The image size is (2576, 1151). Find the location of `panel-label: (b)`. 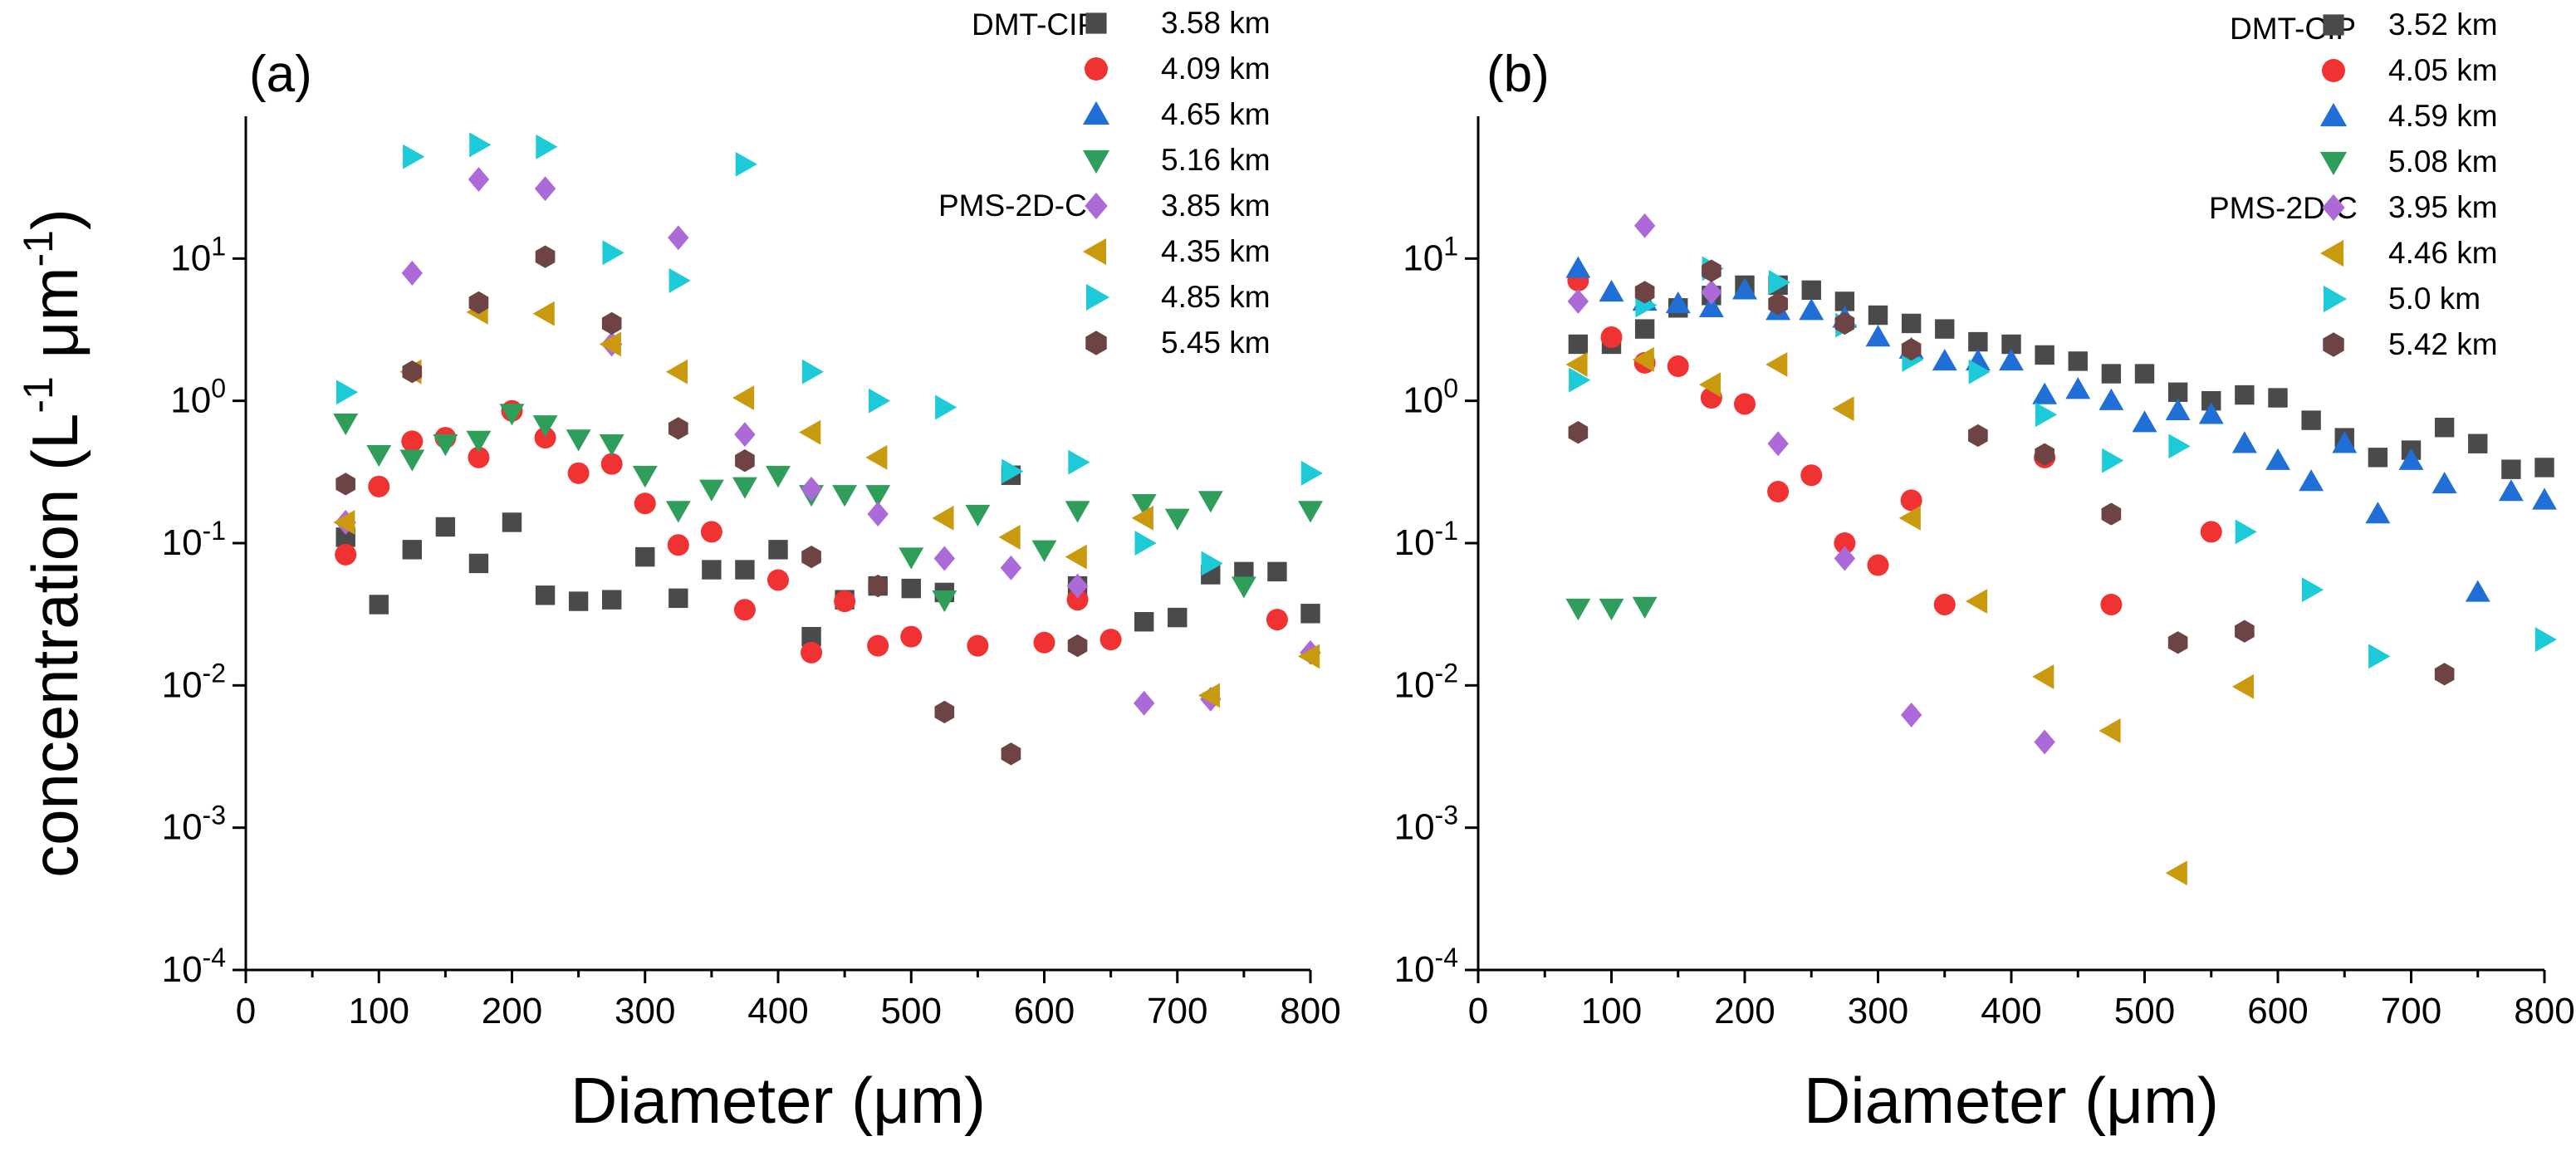

panel-label: (b) is located at coordinates (1518, 74).